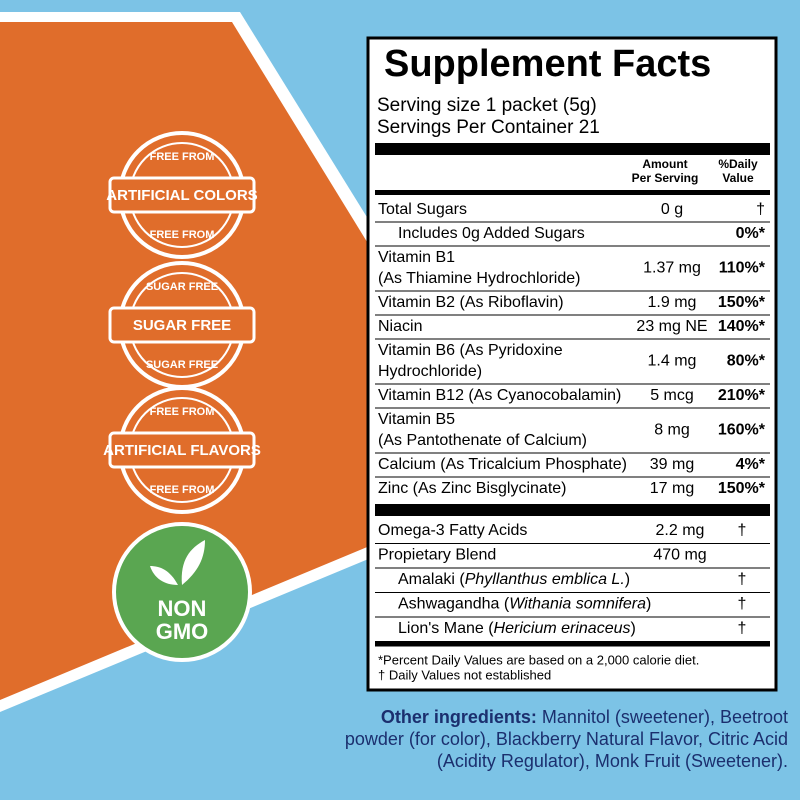 The image size is (800, 800). Describe the element at coordinates (182, 287) in the screenshot. I see `badge-top: SUGAR FREE` at that location.